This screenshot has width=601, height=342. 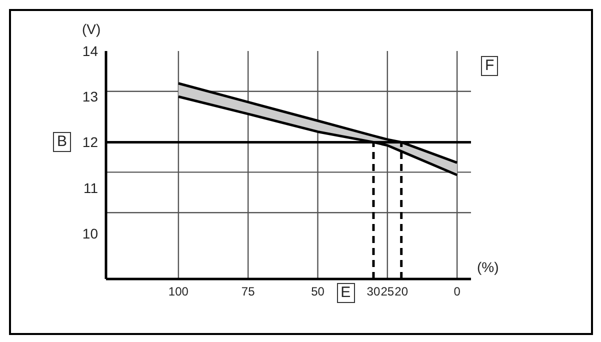 What do you see at coordinates (387, 291) in the screenshot?
I see `x-tick-label: 25` at bounding box center [387, 291].